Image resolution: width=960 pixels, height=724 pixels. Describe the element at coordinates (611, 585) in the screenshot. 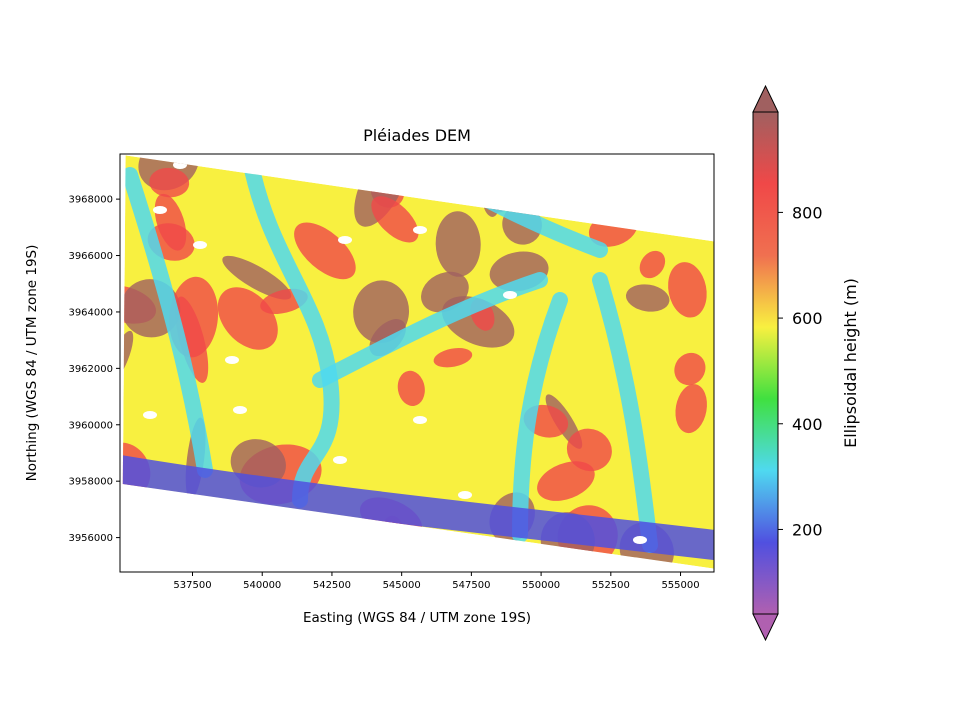

I see `x-tick-label: 552500` at that location.